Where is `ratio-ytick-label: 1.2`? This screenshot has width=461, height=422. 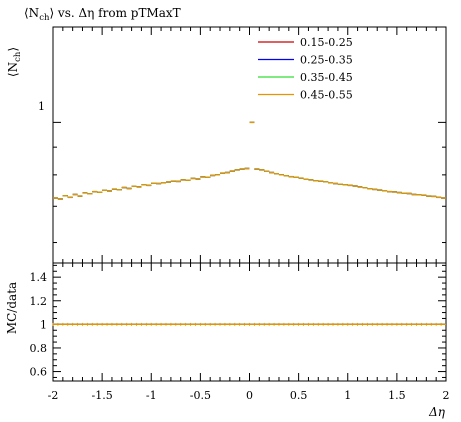
ratio-ytick-label: 1.2 is located at coordinates (39, 301).